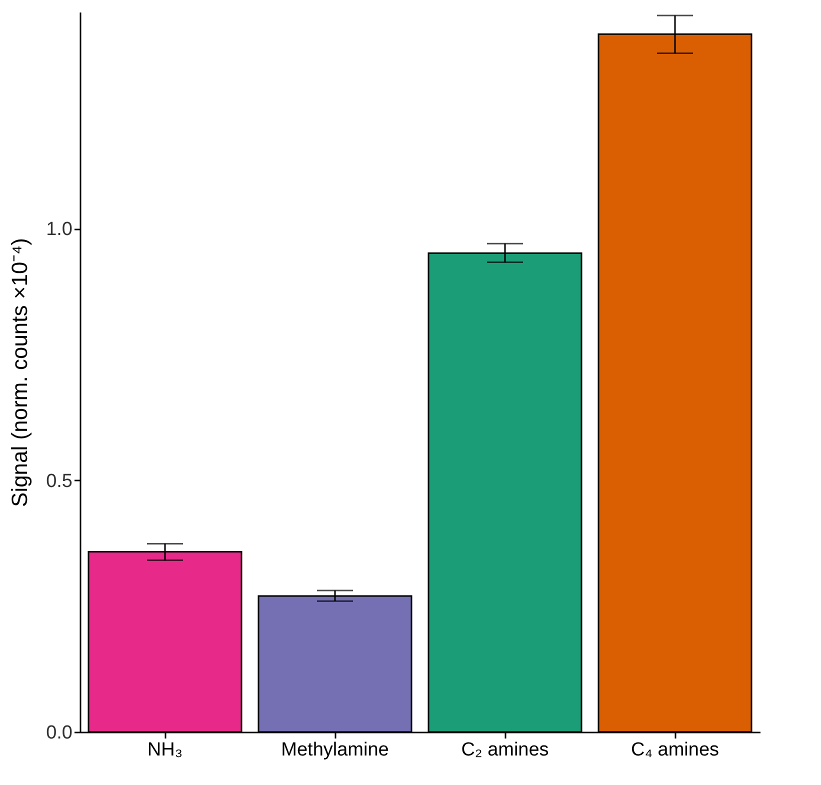 The image size is (821, 785). What do you see at coordinates (59, 229) in the screenshot?
I see `y-tick-label: 1.0` at bounding box center [59, 229].